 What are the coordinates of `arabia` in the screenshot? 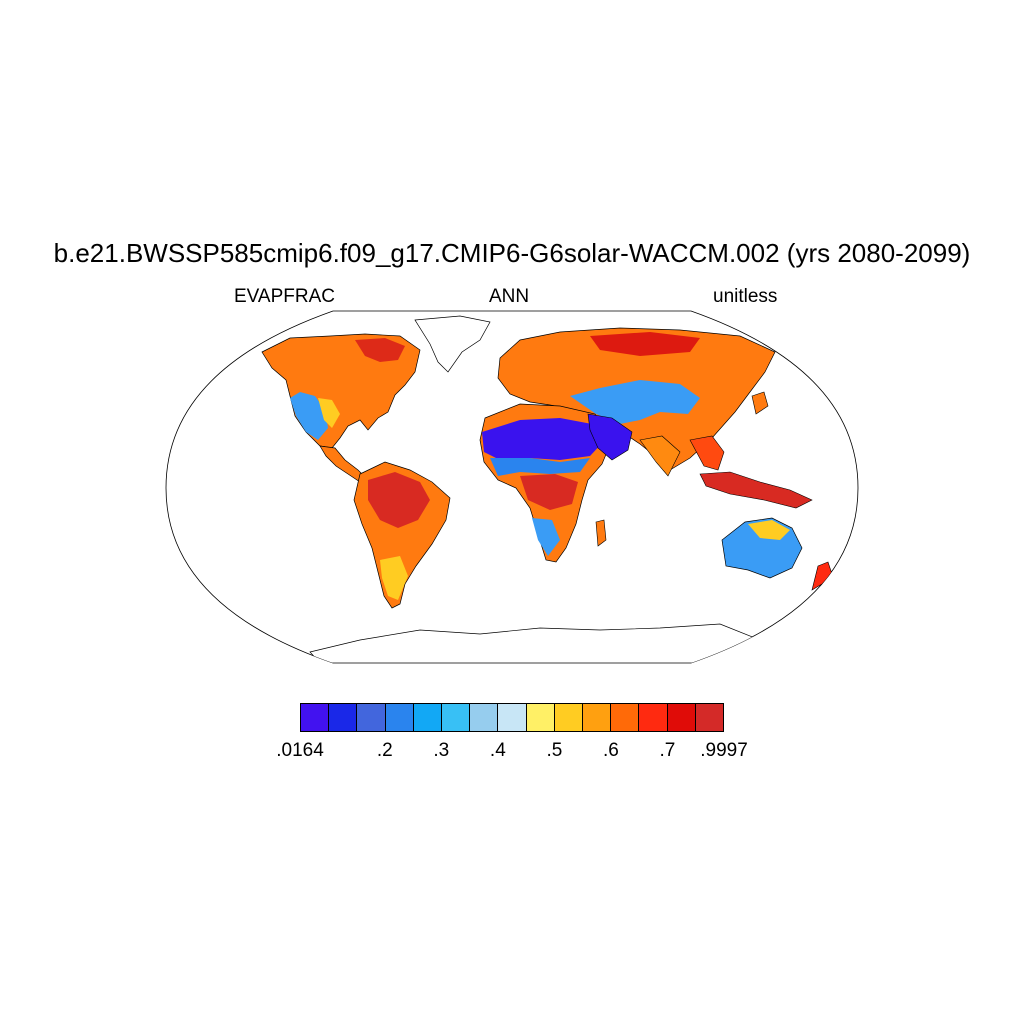 It's located at (610, 437).